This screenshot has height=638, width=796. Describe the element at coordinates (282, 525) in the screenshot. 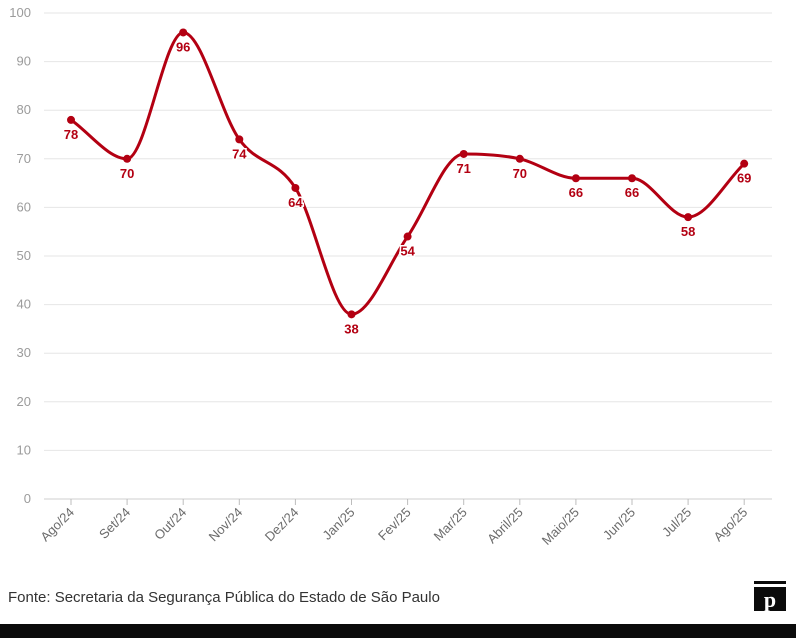

I see `x-tick-label: Dez/24` at that location.